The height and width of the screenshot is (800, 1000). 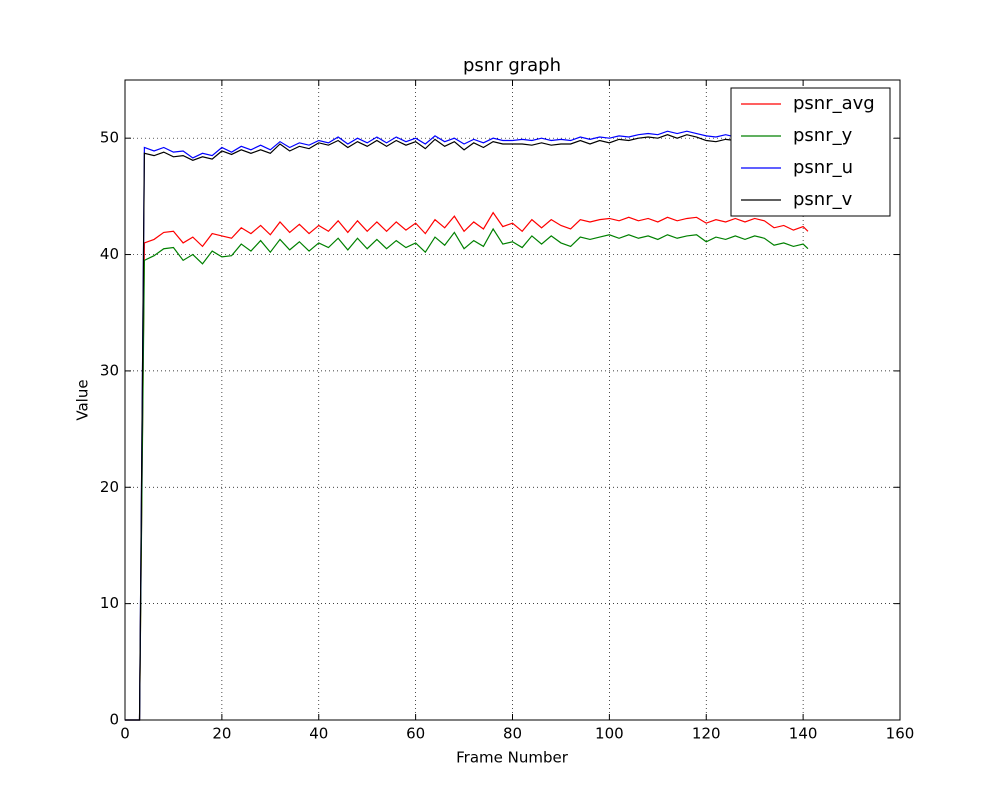 I want to click on y-tick-label: 0, so click(x=114, y=720).